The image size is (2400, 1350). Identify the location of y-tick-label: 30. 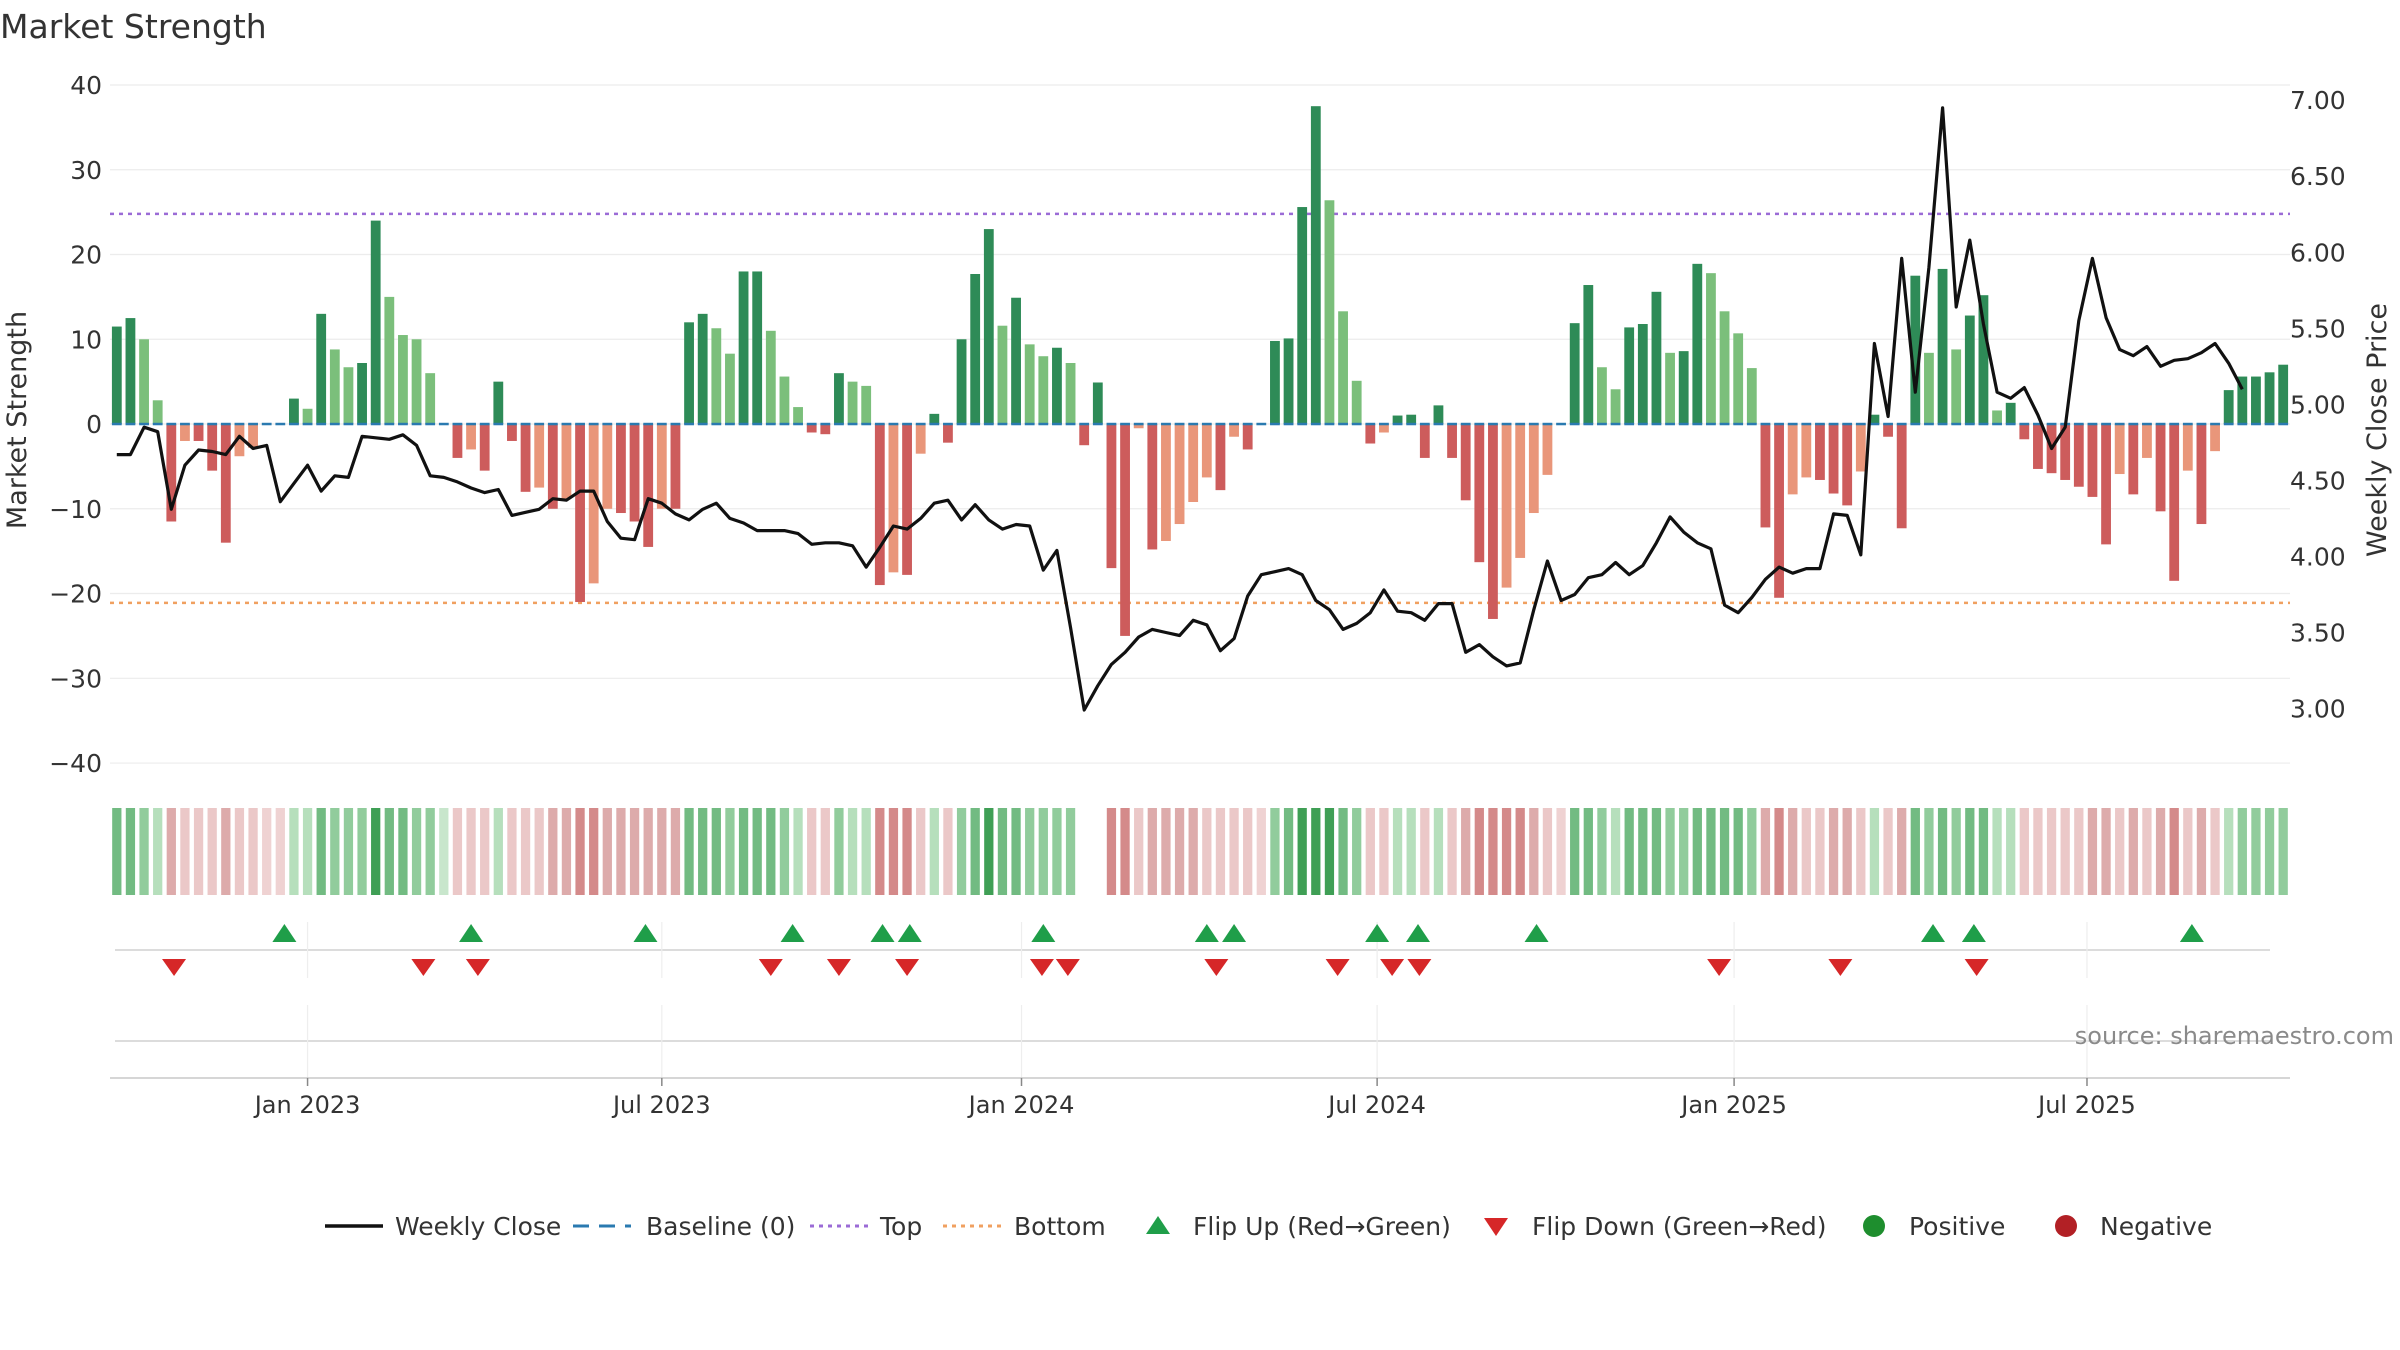
(86, 170).